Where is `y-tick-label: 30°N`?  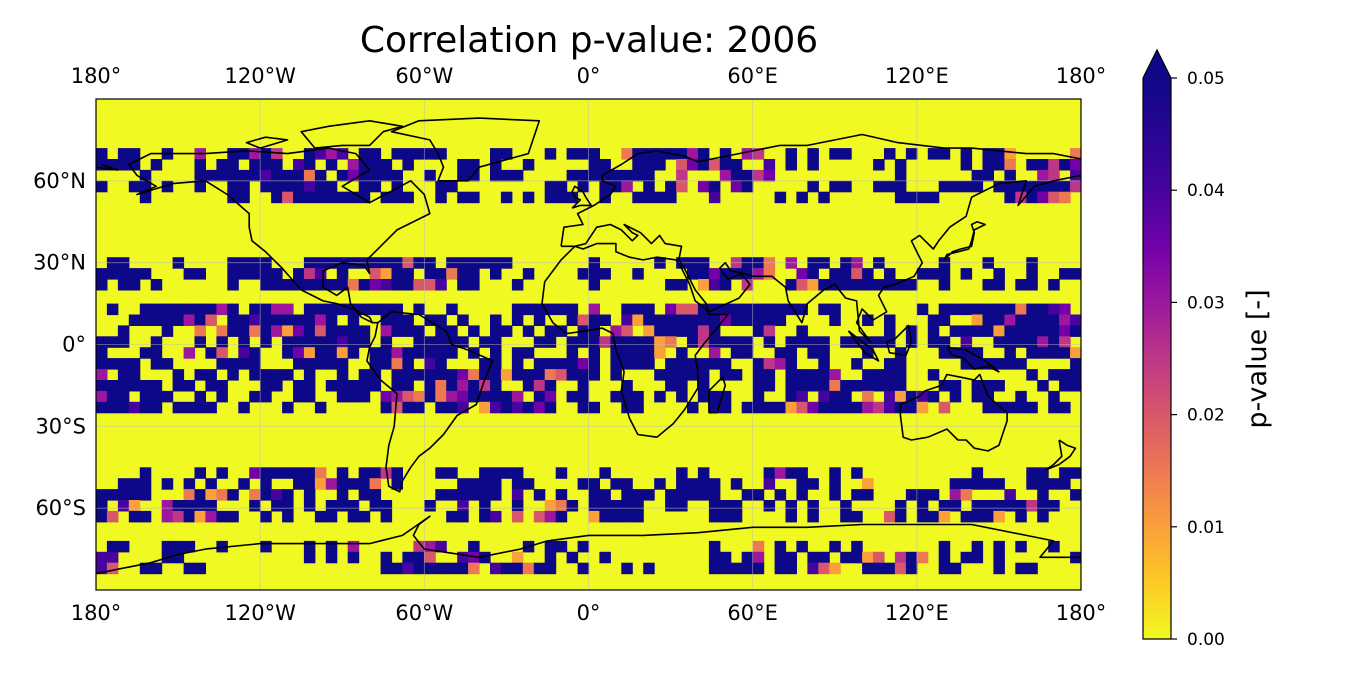
y-tick-label: 30°N is located at coordinates (59, 263).